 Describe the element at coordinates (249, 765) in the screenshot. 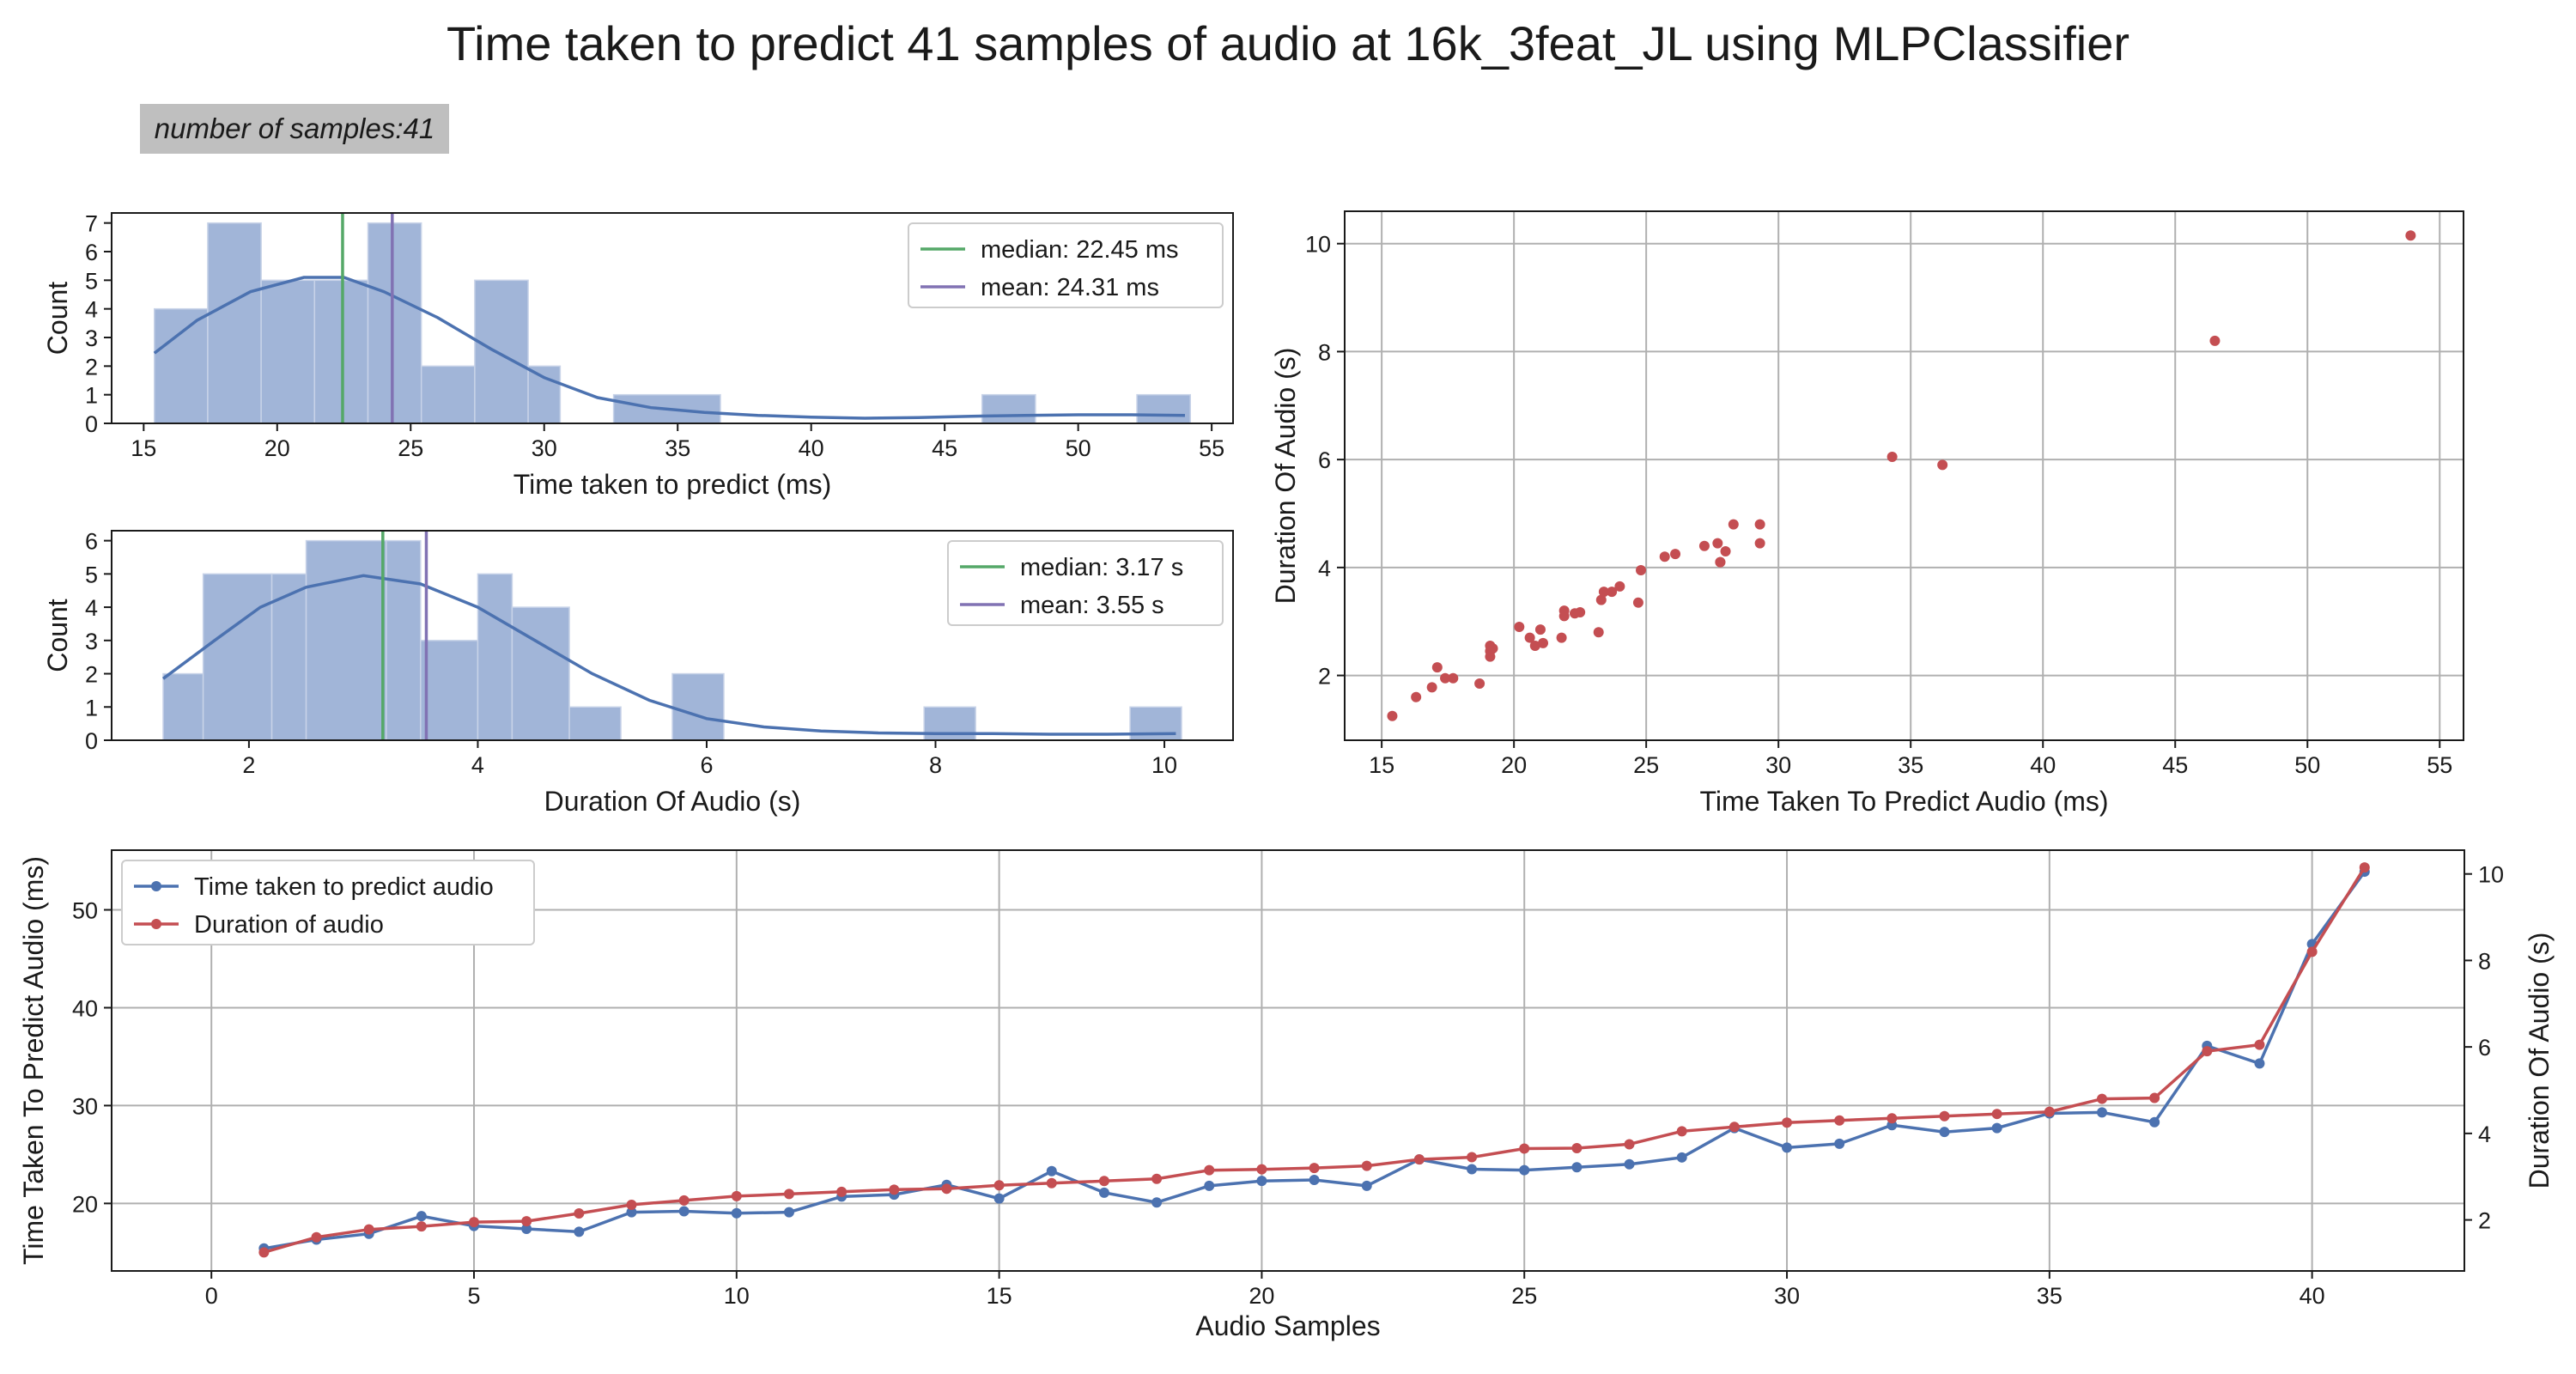

I see `x-tick-label: 2` at that location.